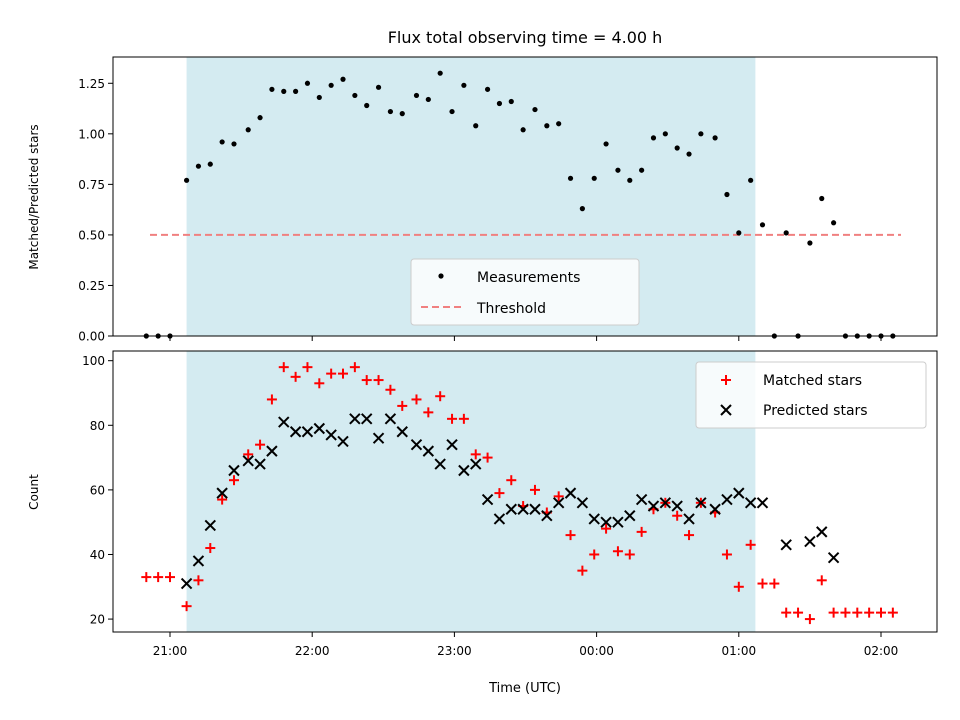 This screenshot has width=960, height=720. What do you see at coordinates (91, 337) in the screenshot?
I see `y-tick-label: 0.00` at bounding box center [91, 337].